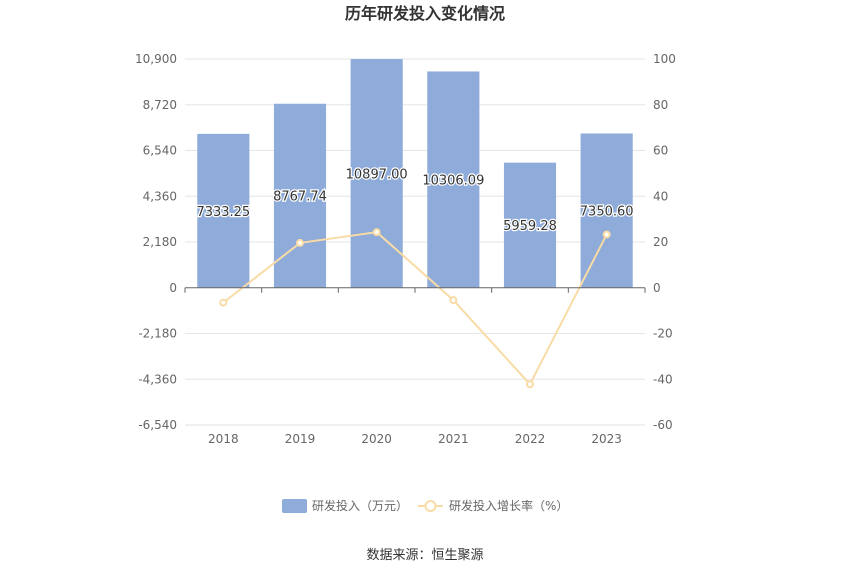 The height and width of the screenshot is (579, 850). I want to click on bar-2022, so click(530, 225).